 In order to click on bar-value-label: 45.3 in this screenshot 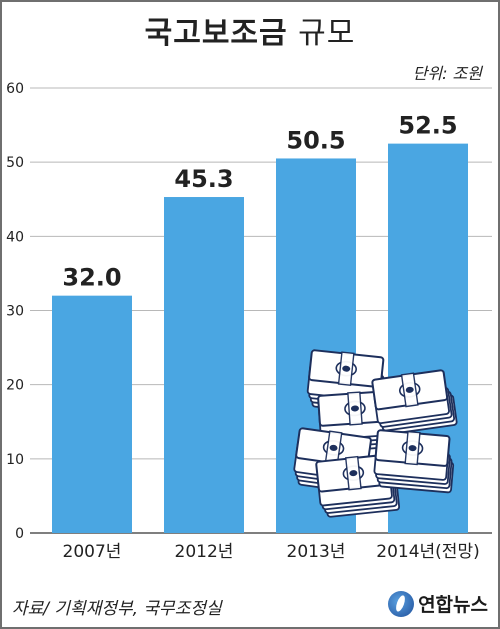, I will do `click(203, 179)`.